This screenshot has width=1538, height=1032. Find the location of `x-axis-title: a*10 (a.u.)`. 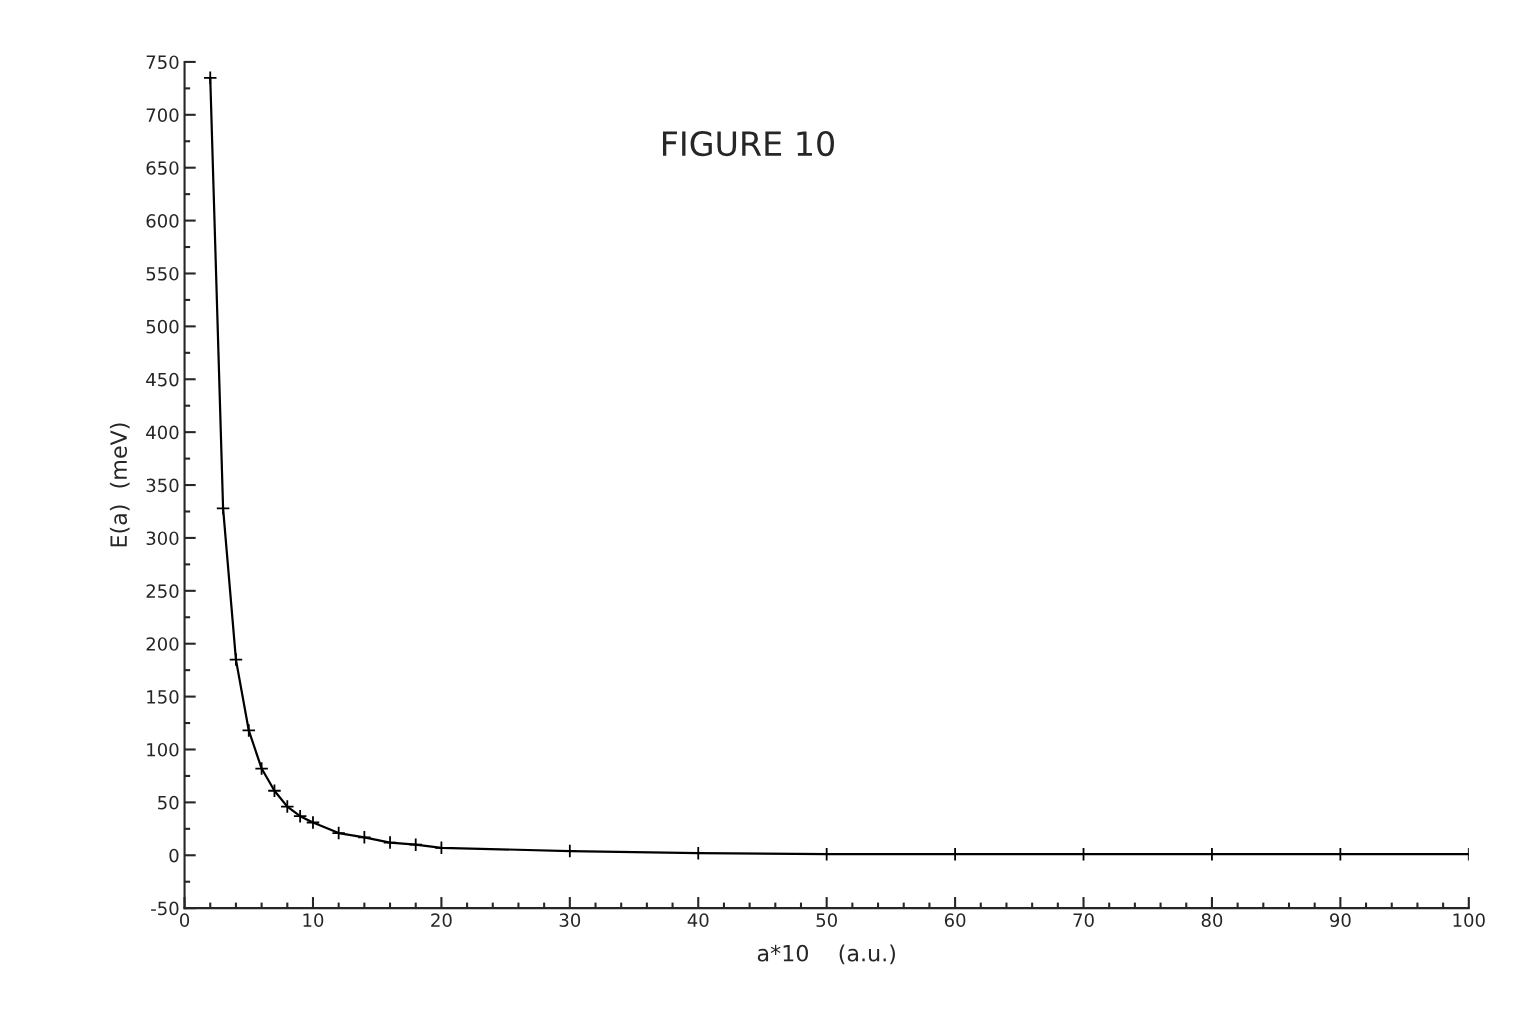

x-axis-title: a*10 (a.u.) is located at coordinates (826, 954).